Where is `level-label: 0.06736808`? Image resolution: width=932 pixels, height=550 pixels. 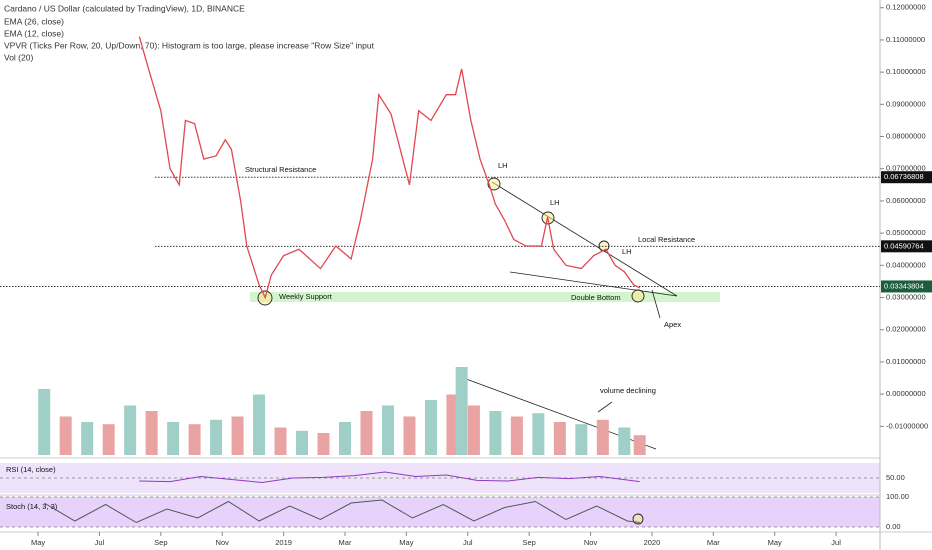
level-label: 0.06736808 is located at coordinates (904, 176).